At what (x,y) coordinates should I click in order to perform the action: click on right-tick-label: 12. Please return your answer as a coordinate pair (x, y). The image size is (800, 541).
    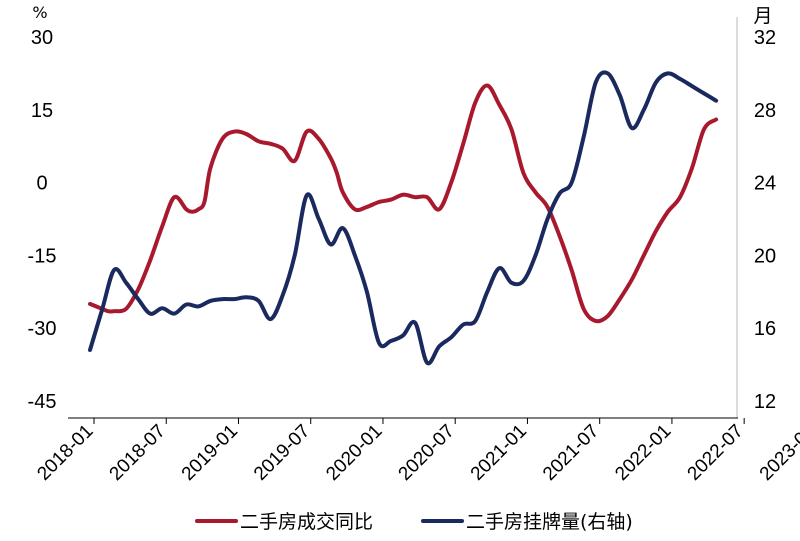
    Looking at the image, I should click on (765, 402).